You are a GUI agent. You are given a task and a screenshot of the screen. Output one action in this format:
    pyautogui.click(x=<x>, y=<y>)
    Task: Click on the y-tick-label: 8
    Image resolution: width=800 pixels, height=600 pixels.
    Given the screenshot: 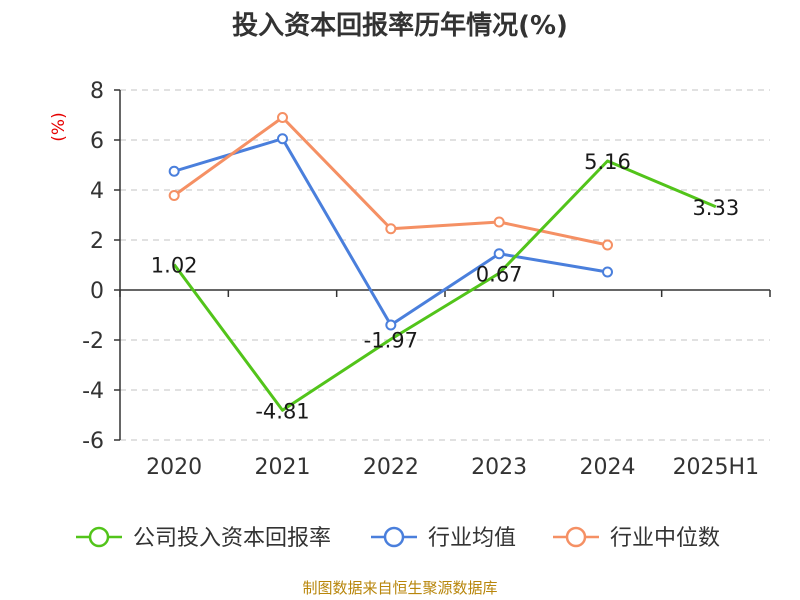 What is the action you would take?
    pyautogui.click(x=97, y=91)
    